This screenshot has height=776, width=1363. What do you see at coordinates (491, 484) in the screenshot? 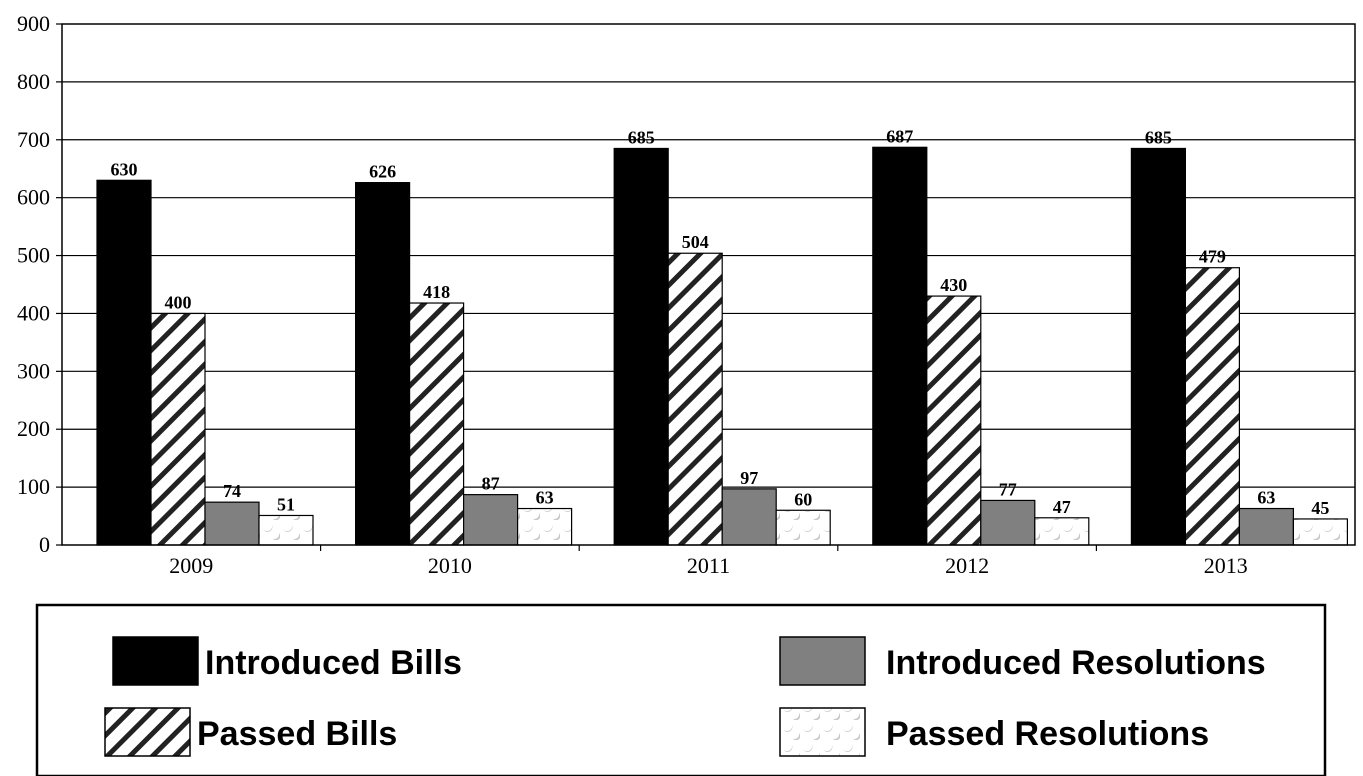
I see `data-label: 87` at bounding box center [491, 484].